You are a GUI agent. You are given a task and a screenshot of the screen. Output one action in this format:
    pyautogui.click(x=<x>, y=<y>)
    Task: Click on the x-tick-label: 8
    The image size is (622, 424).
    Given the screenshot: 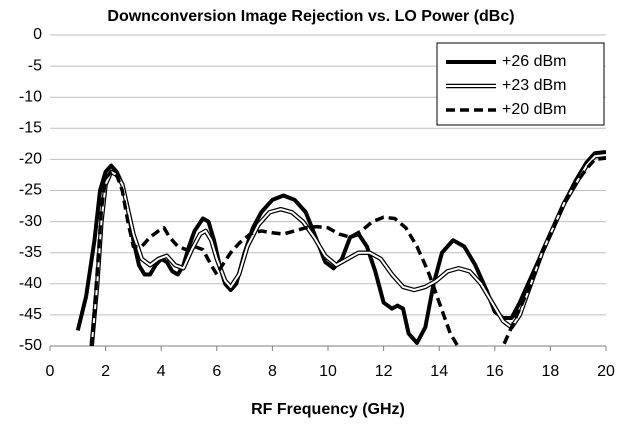 What is the action you would take?
    pyautogui.click(x=272, y=371)
    